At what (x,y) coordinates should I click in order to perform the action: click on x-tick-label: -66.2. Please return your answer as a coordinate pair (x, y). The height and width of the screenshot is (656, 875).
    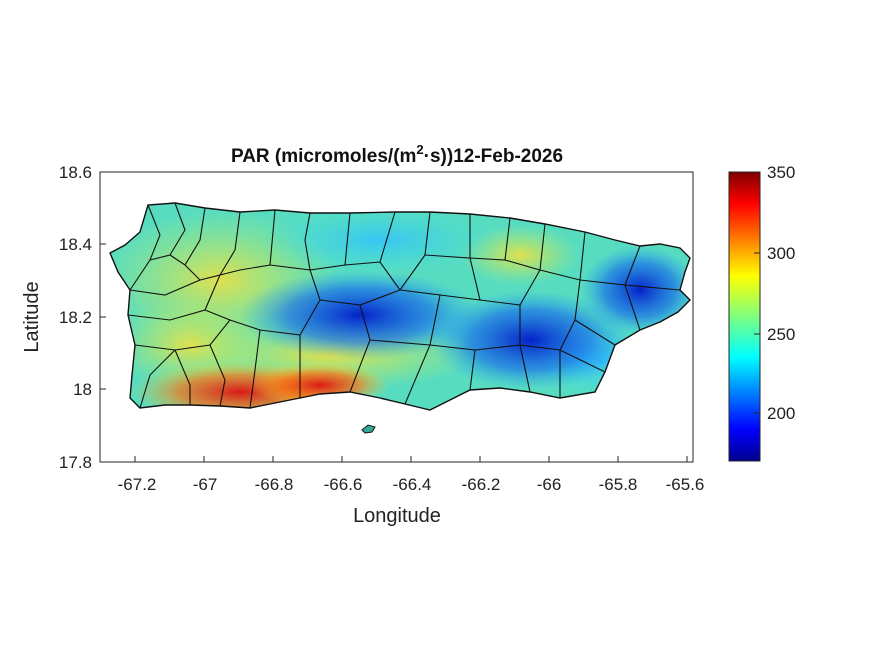
    Looking at the image, I should click on (481, 484).